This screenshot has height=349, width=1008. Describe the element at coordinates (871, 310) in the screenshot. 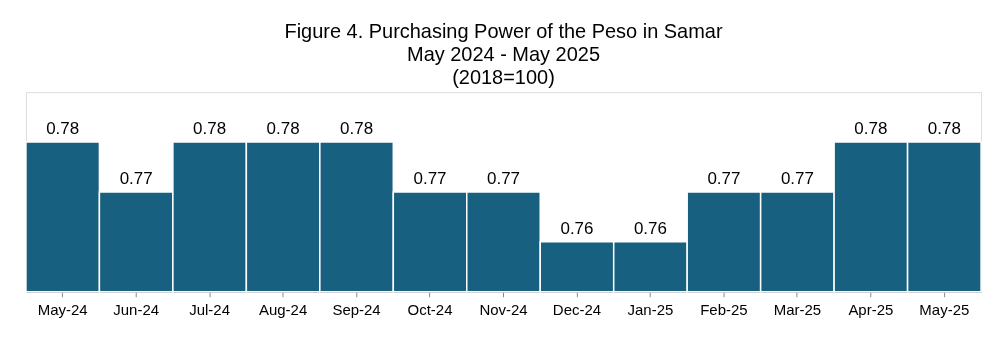

I see `x-tick-label: Apr-25` at that location.